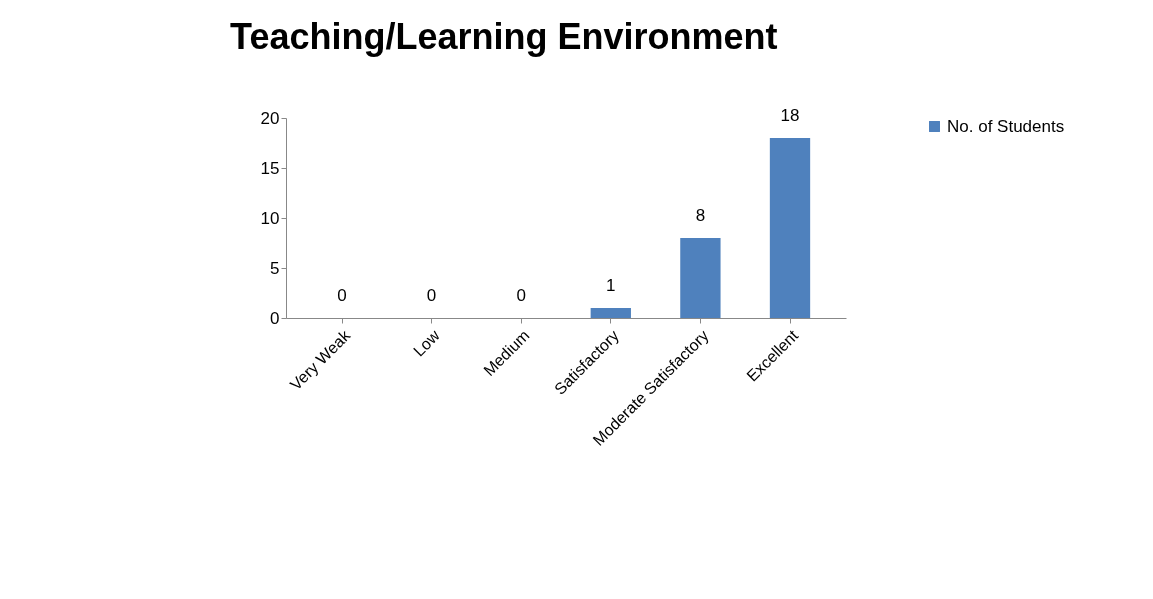 The image size is (1153, 599). Describe the element at coordinates (1006, 126) in the screenshot. I see `legend-label: No. of Students` at that location.